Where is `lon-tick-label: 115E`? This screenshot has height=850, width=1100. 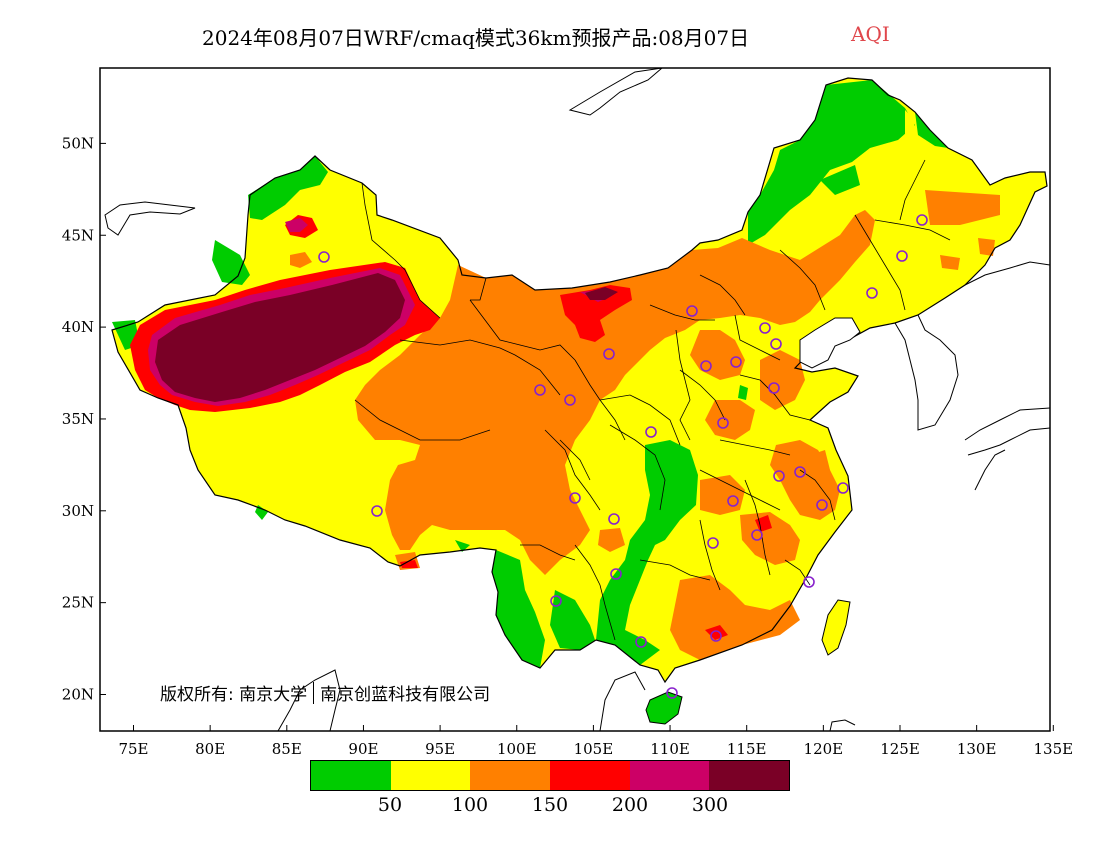
lon-tick-label: 115E is located at coordinates (747, 749).